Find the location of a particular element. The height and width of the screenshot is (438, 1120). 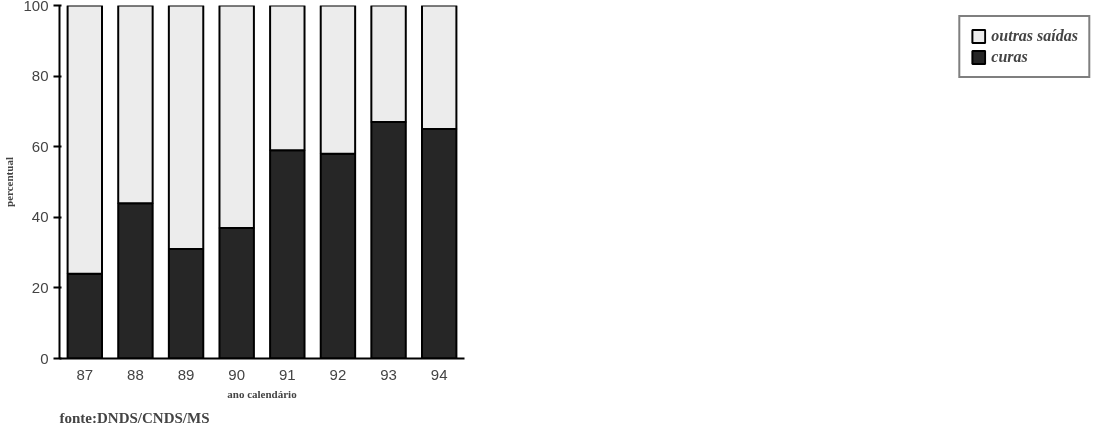

x-axis-title: ano calendário is located at coordinates (262, 393).